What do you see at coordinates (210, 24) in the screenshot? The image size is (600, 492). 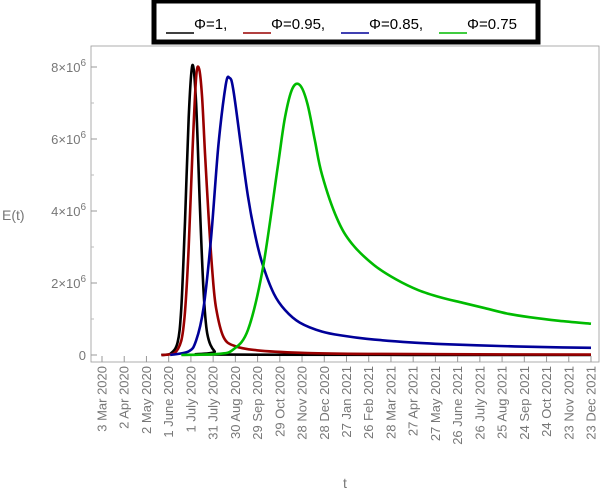 I see `legend-label-1: Φ=1,` at bounding box center [210, 24].